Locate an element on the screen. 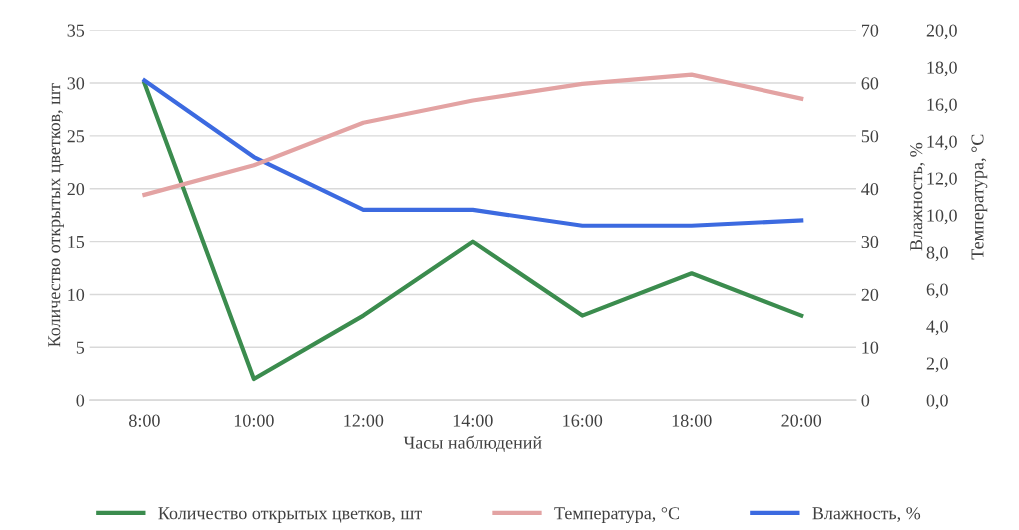 The width and height of the screenshot is (1019, 530). y2-tick-label: 60 is located at coordinates (870, 83).